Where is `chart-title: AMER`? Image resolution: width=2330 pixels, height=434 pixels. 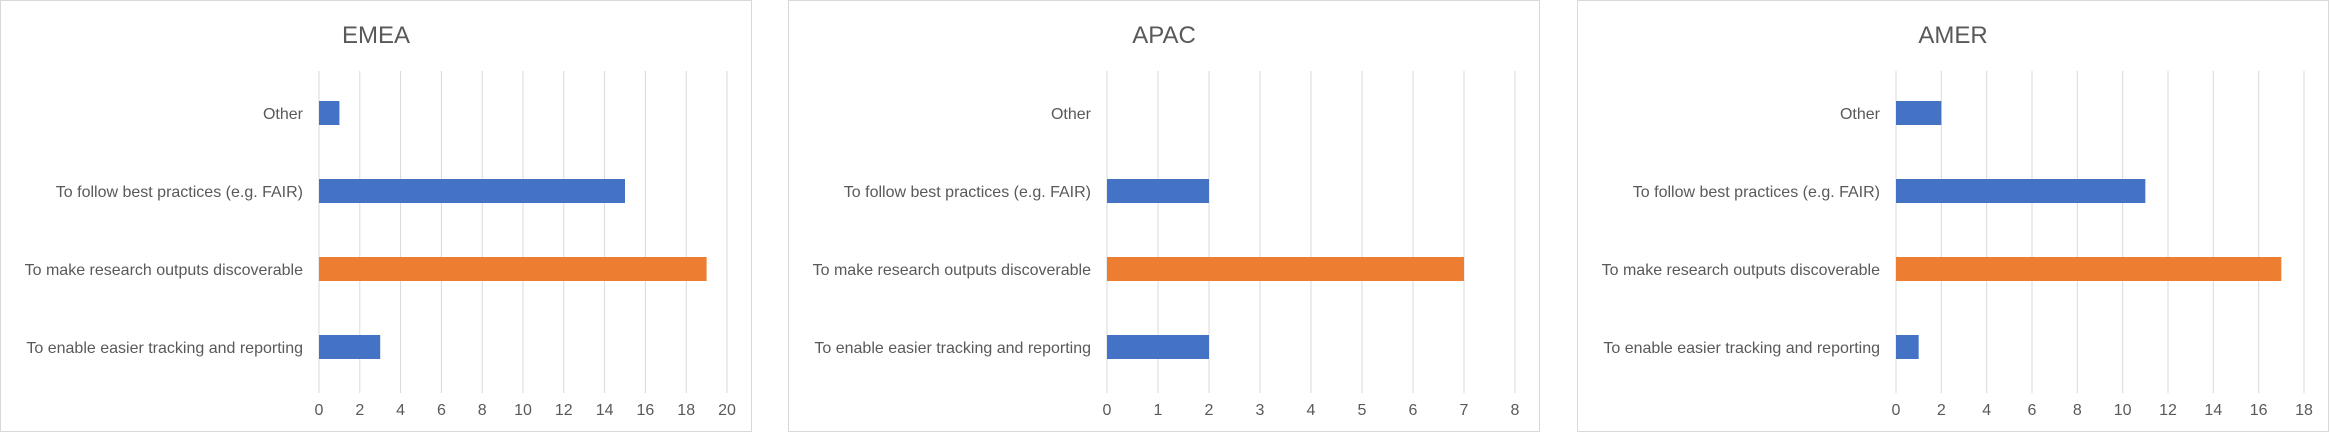
chart-title: AMER is located at coordinates (1952, 35).